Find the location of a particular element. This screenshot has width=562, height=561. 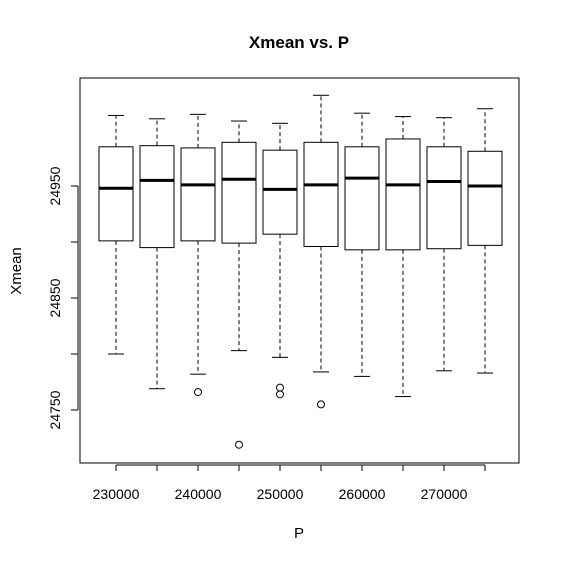

y-tick-label: 24950 is located at coordinates (55, 185).